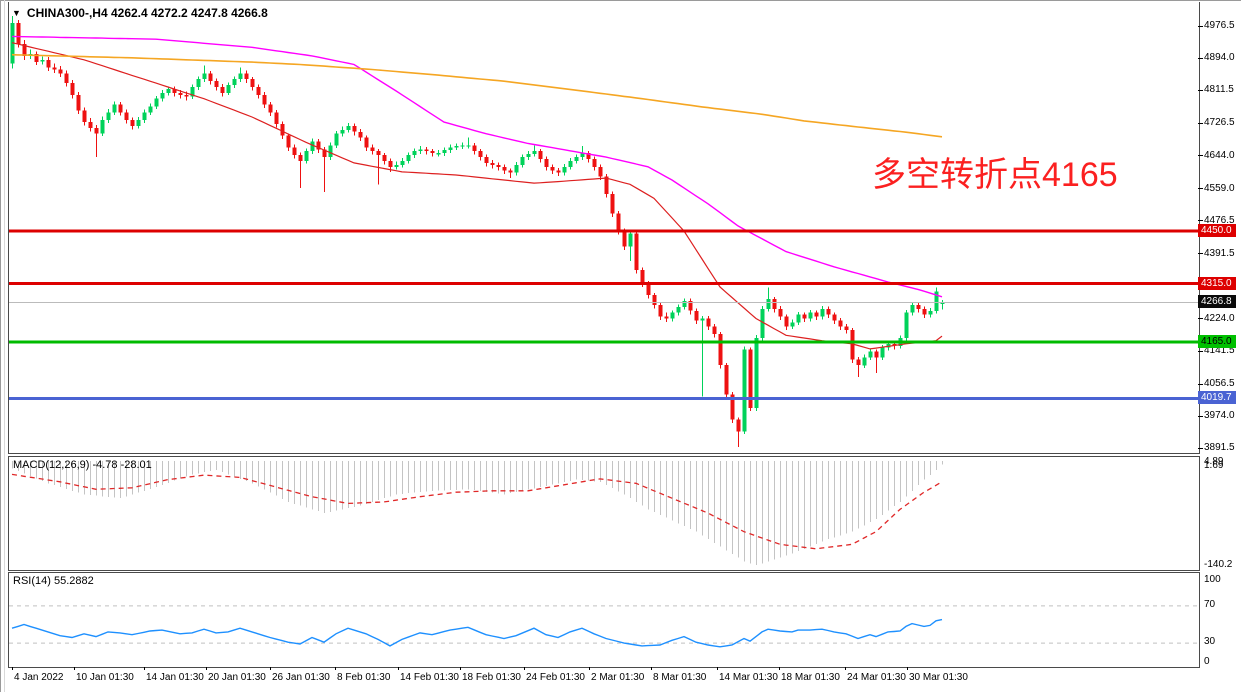 This screenshot has height=692, width=1241. Describe the element at coordinates (1219, 220) in the screenshot. I see `price-tick-label: 4476.5` at that location.